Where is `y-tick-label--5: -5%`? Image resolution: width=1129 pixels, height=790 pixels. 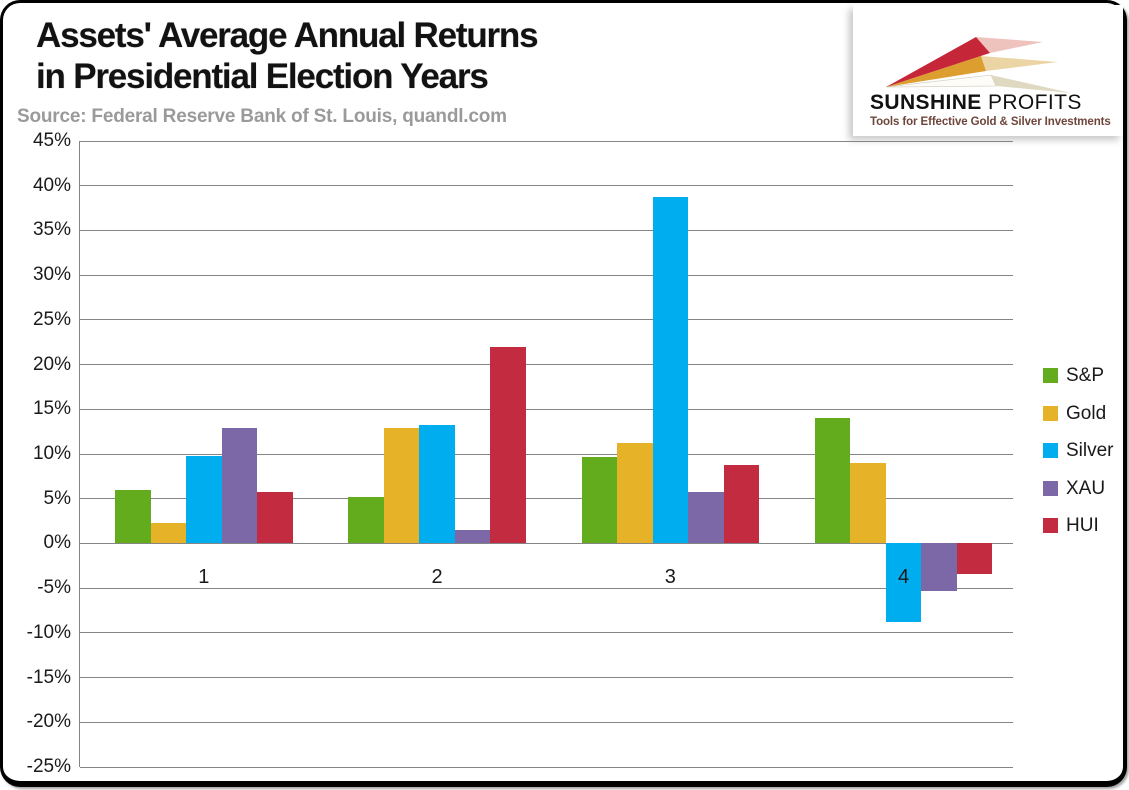
y-tick-label--5: -5% is located at coordinates (54, 588).